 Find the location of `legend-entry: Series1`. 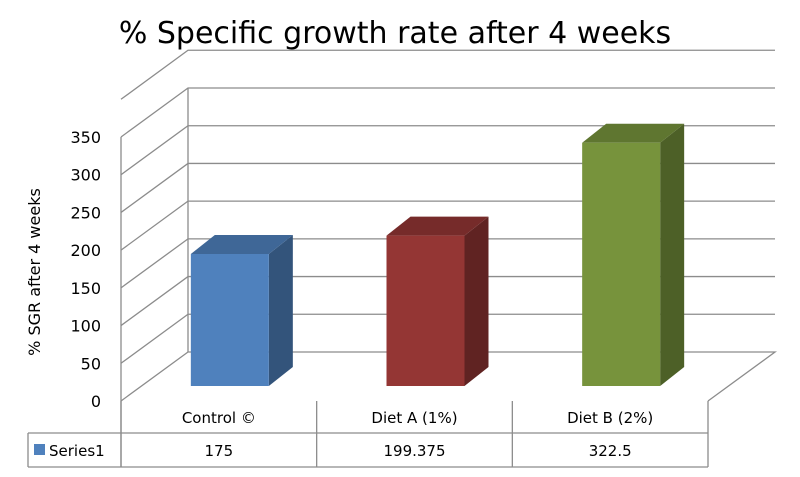

legend-entry: Series1 is located at coordinates (77, 451).